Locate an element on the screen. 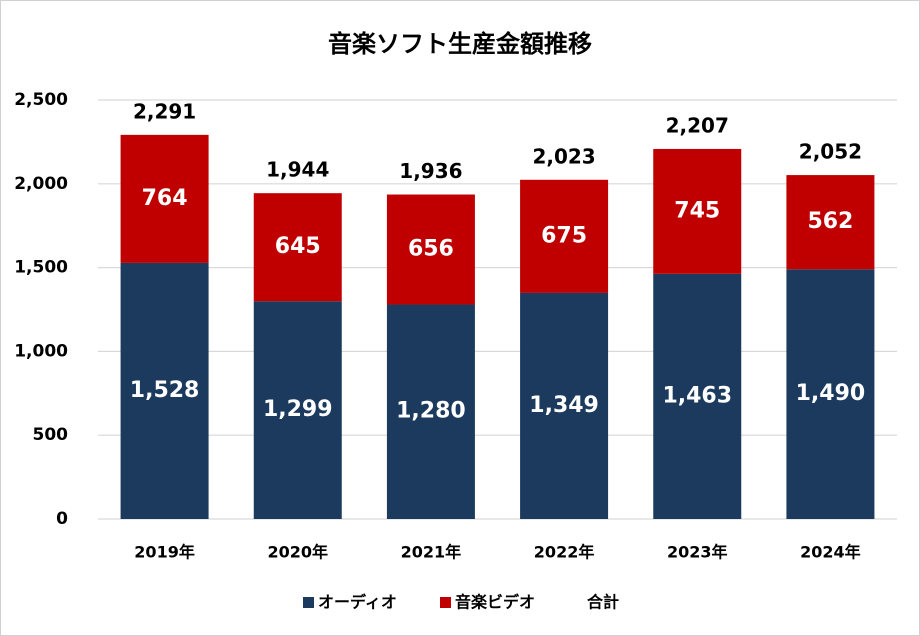 This screenshot has width=920, height=636. total-label: 2,023 is located at coordinates (563, 156).